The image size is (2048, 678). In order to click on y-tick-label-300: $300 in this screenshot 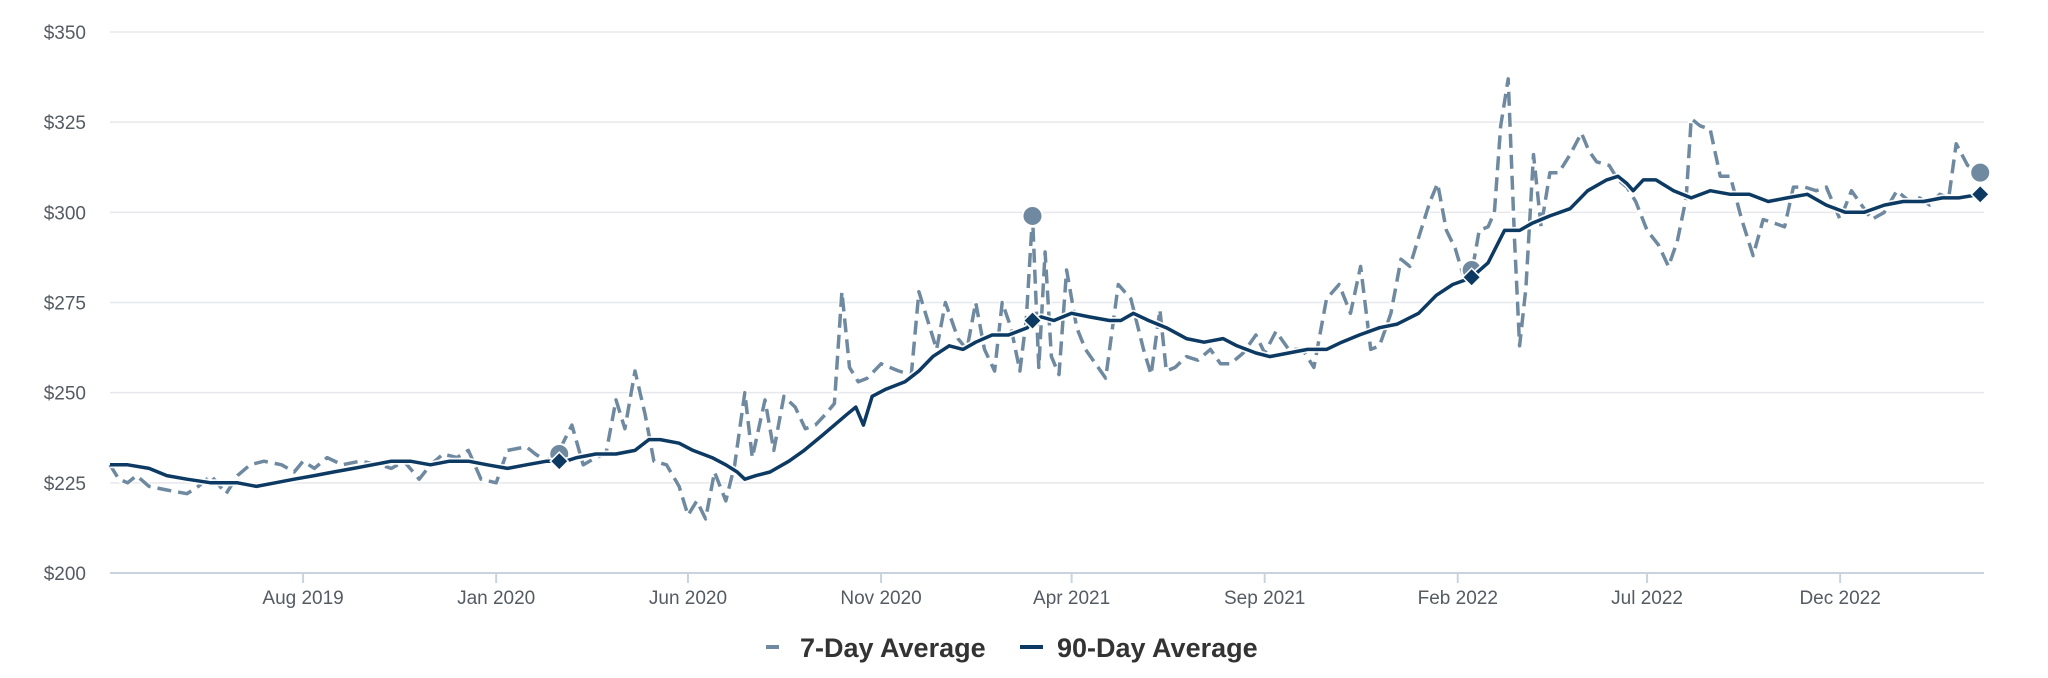, I will do `click(65, 213)`.